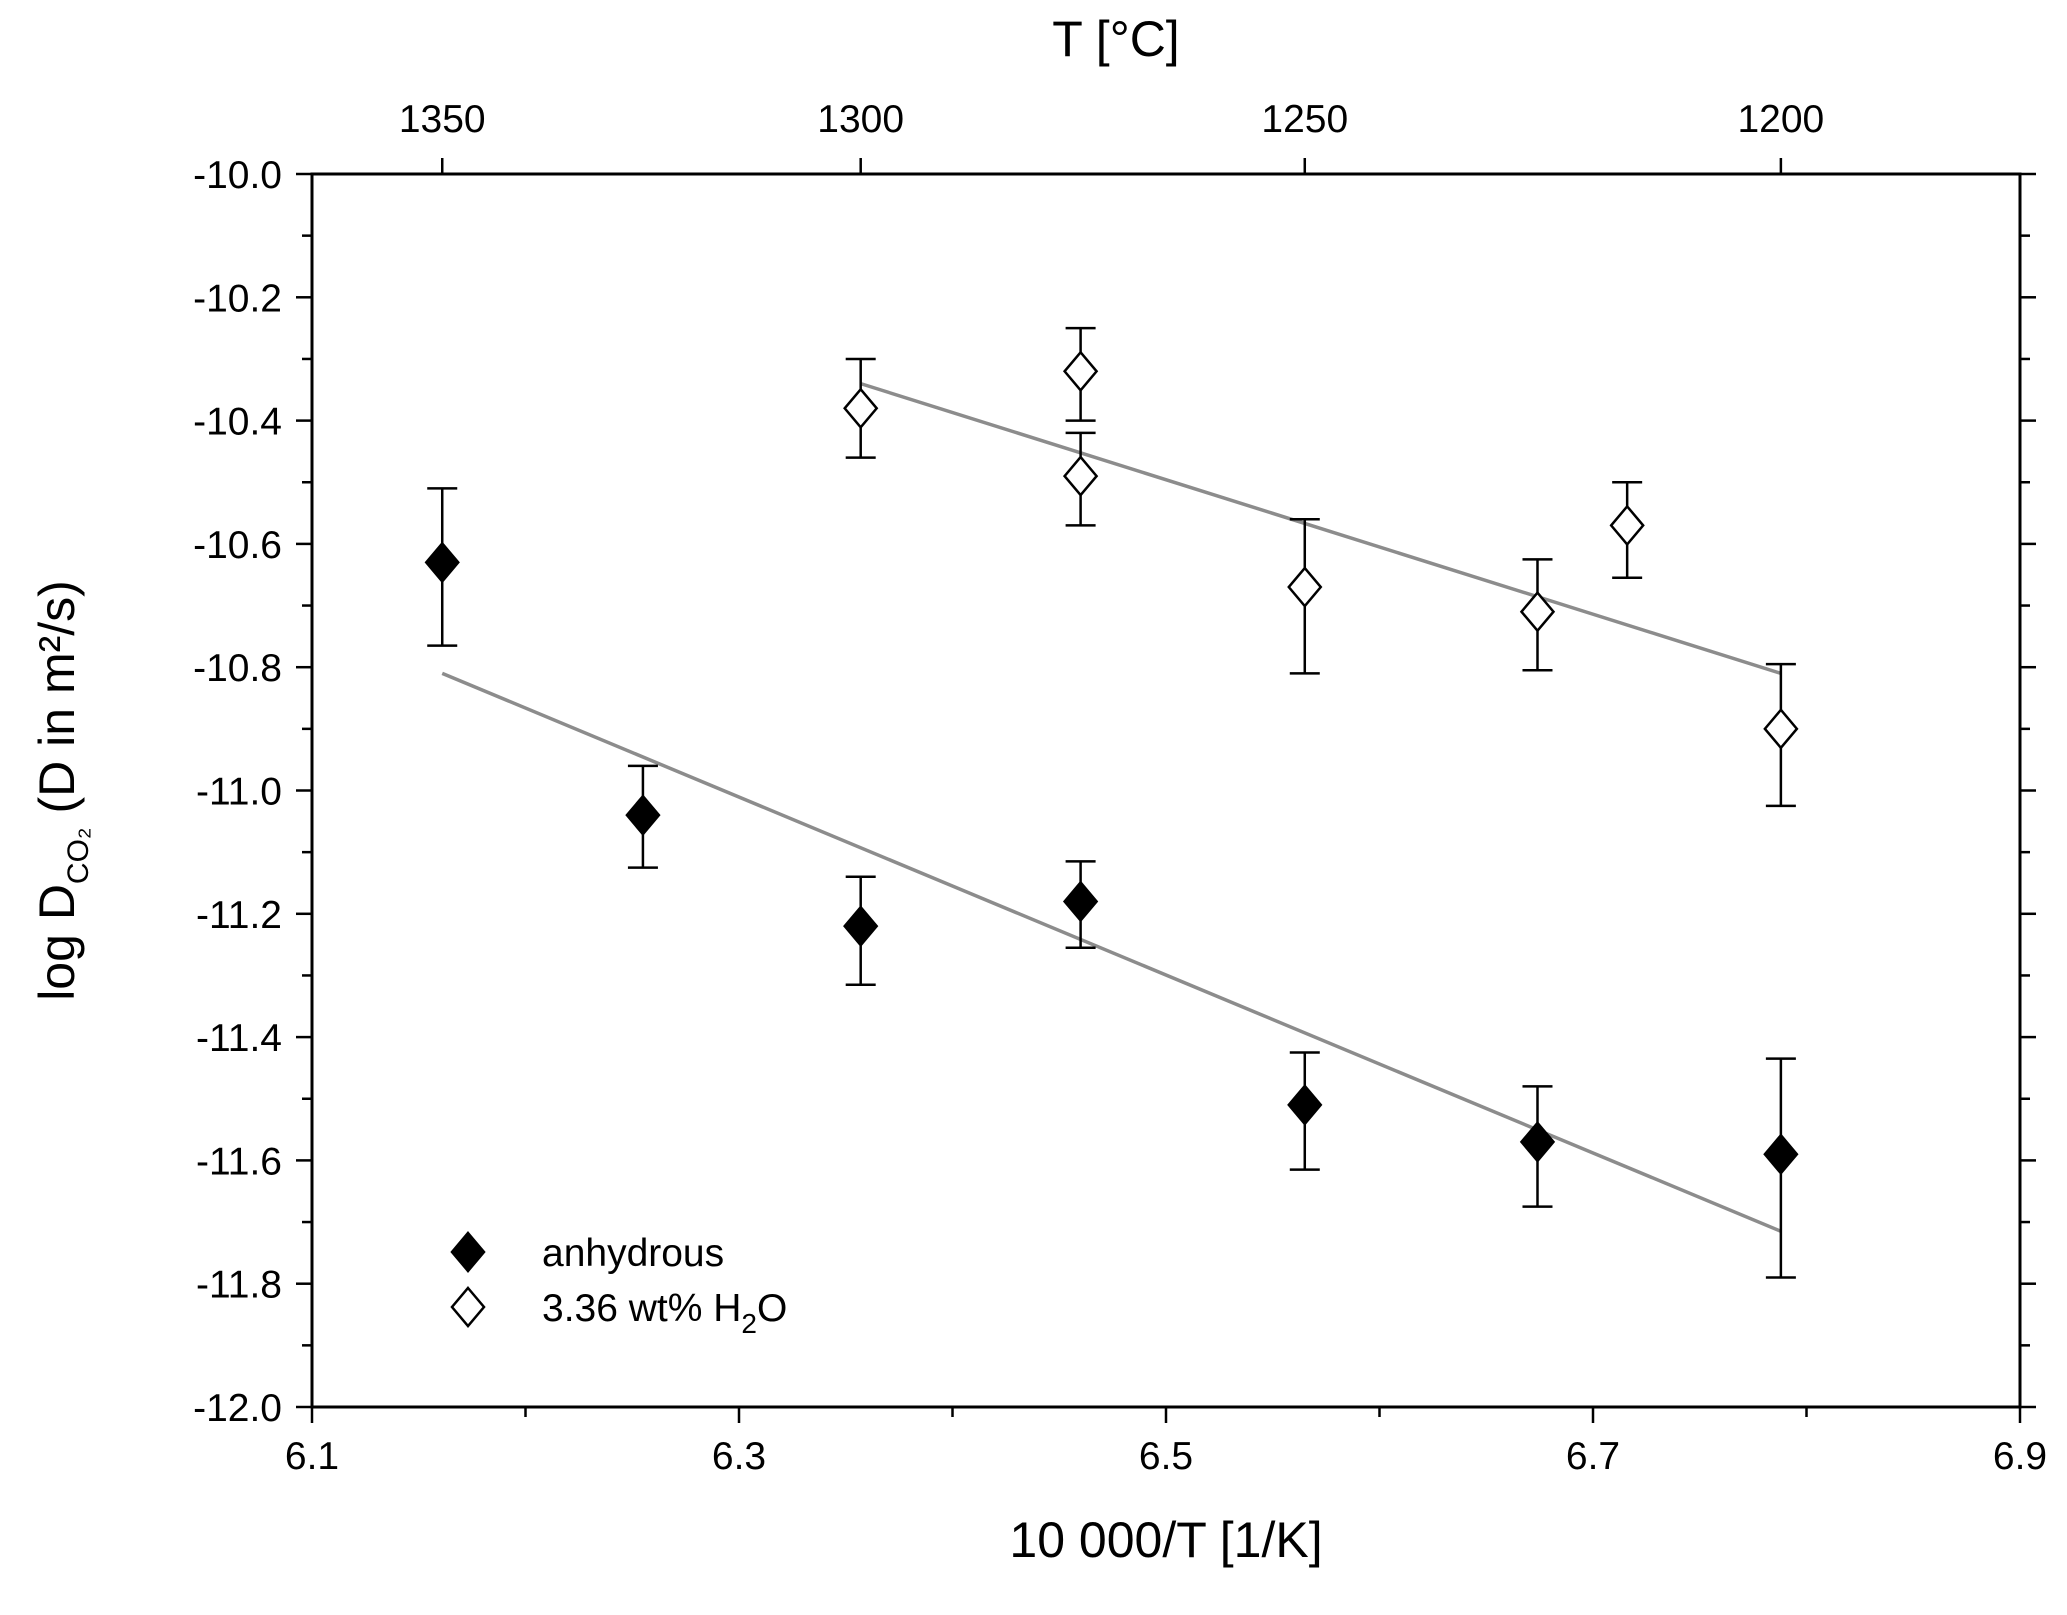 Image resolution: width=2067 pixels, height=1615 pixels. What do you see at coordinates (1321, 528) in the screenshot?
I see `fit-line` at bounding box center [1321, 528].